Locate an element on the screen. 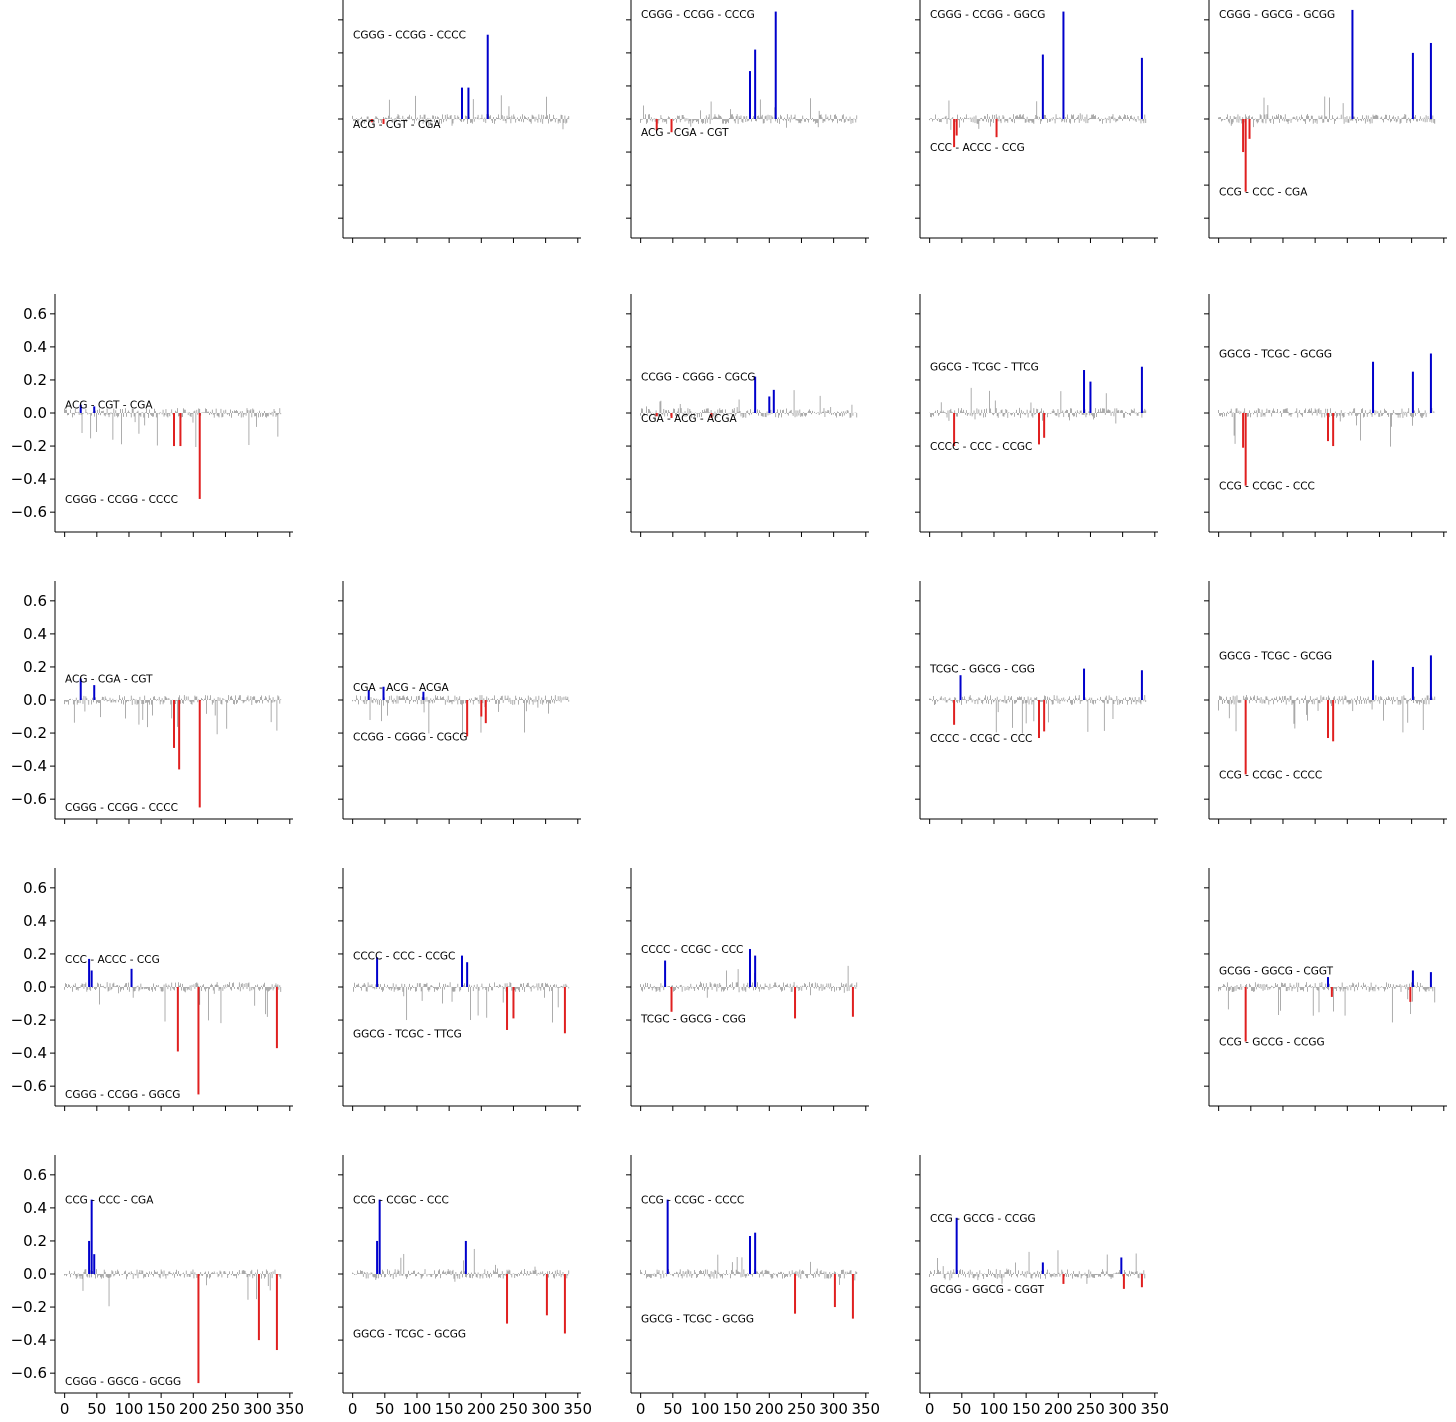 The height and width of the screenshot is (1422, 1456). x-tick-label: 100 is located at coordinates (129, 1409).